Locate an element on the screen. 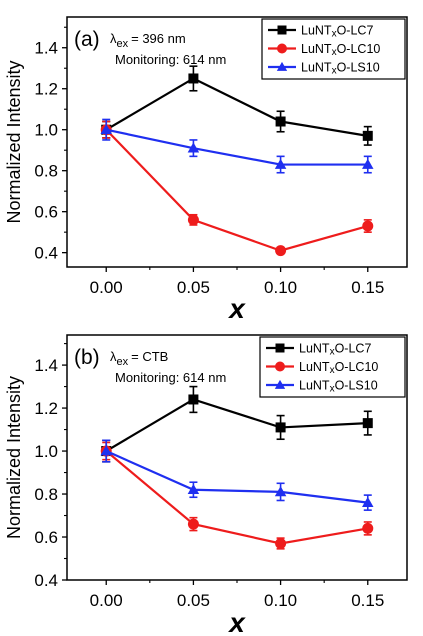  excitation-value: = 396 nm is located at coordinates (158, 38).